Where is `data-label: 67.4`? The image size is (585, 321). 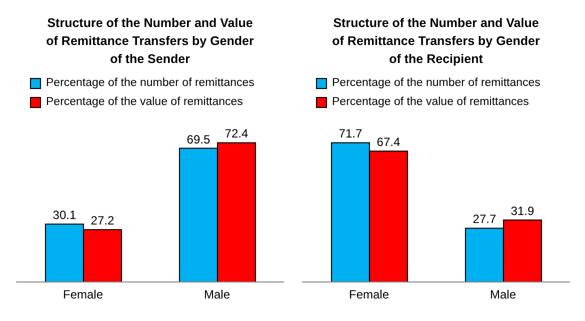
data-label: 67.4 is located at coordinates (388, 142).